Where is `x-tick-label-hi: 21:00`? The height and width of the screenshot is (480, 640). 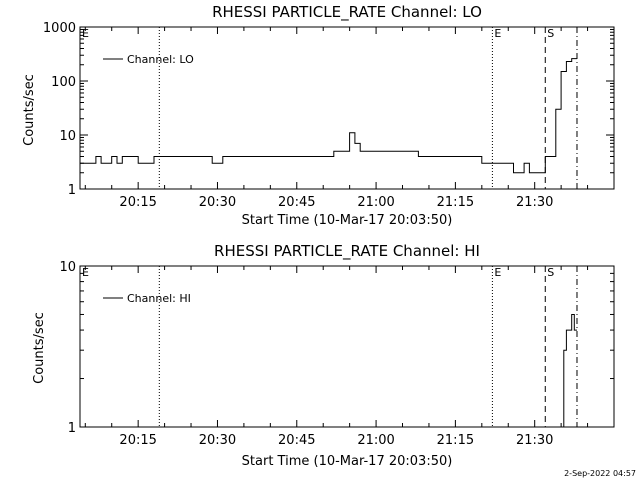 x-tick-label-hi: 21:00 is located at coordinates (375, 440).